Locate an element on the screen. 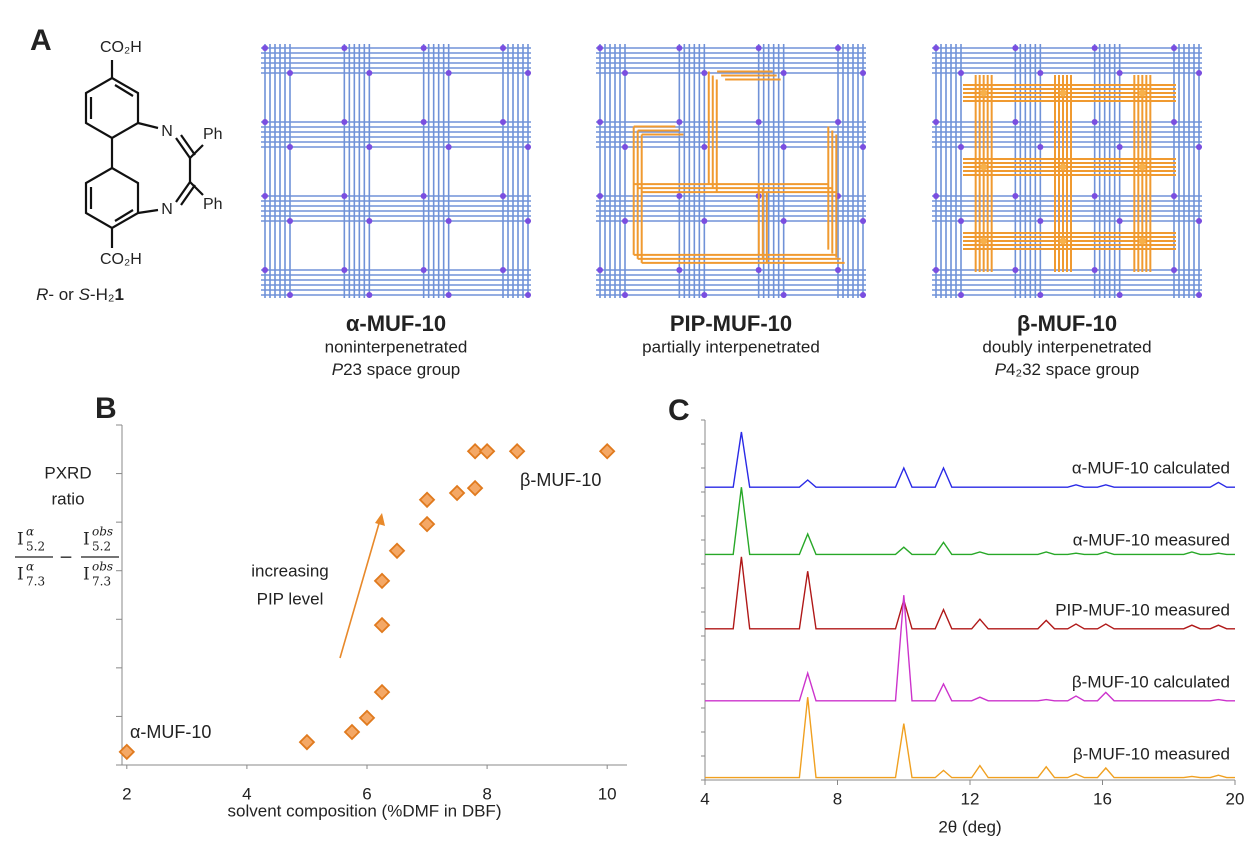  x-axis-label: 2θ (deg) is located at coordinates (969, 826).